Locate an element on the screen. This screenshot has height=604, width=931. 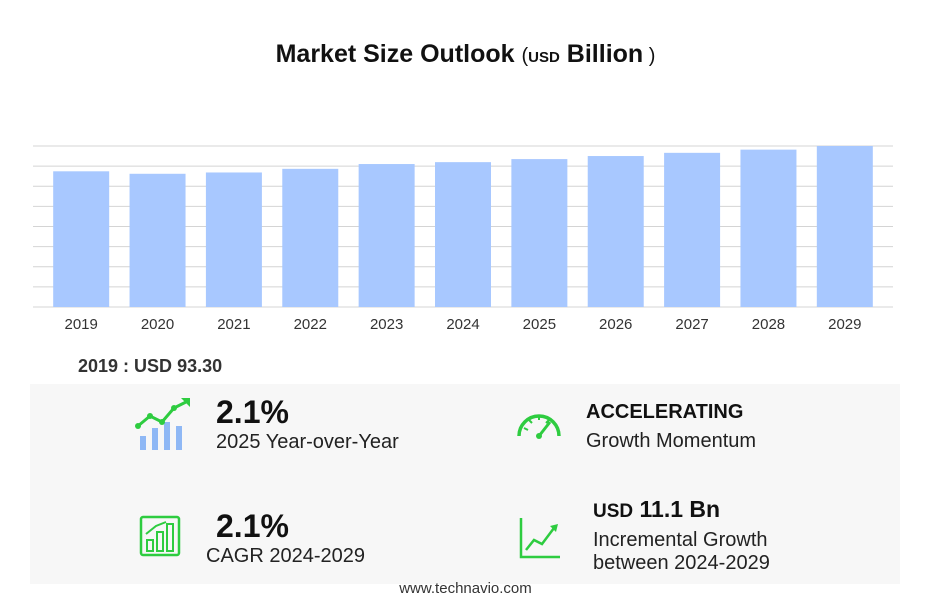
incremental-label-line1: Incremental Growth is located at coordinates (680, 540).